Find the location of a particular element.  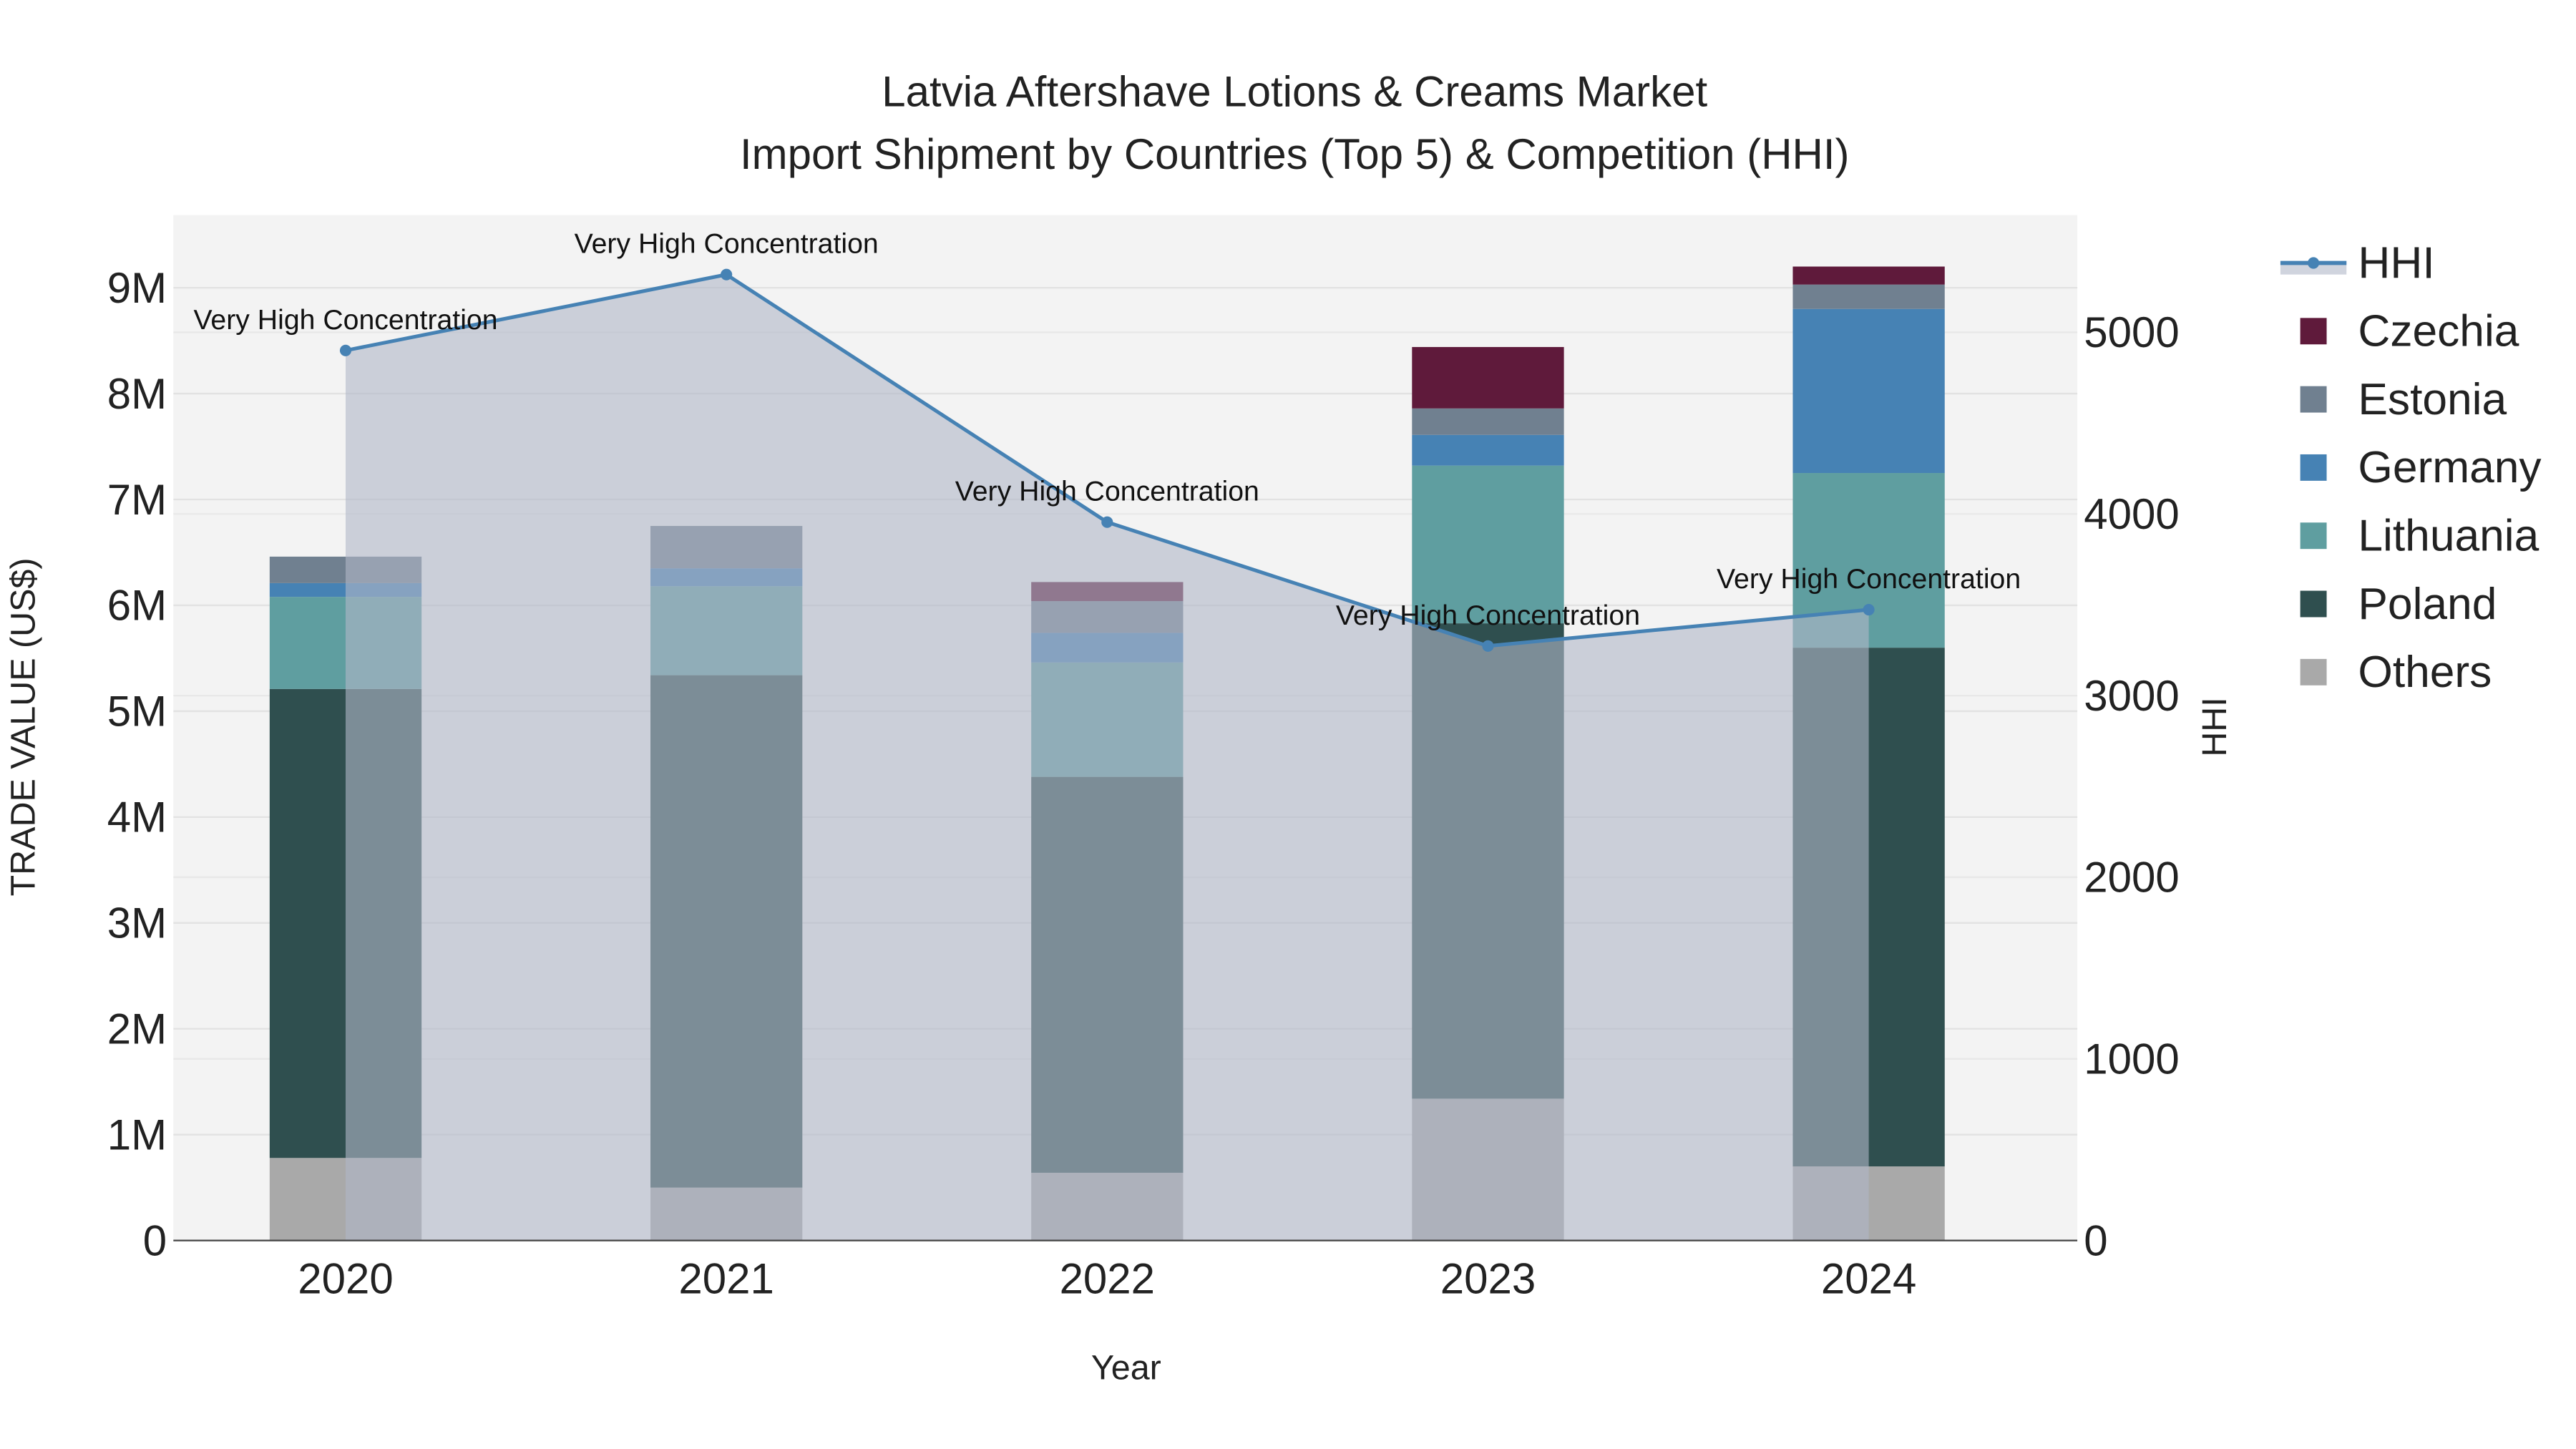

legend-swatch-germany is located at coordinates (2313, 467).